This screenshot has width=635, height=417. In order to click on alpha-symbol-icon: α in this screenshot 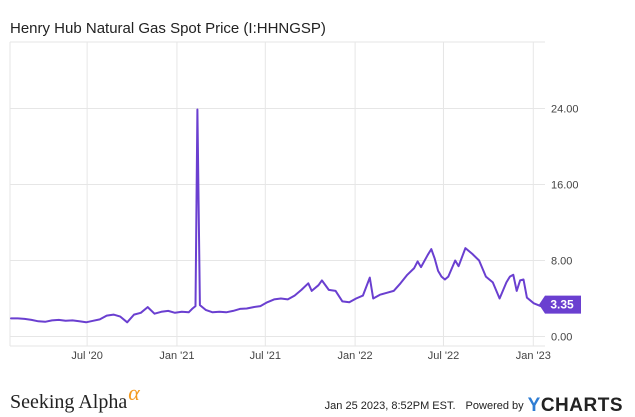, I will do `click(134, 392)`.